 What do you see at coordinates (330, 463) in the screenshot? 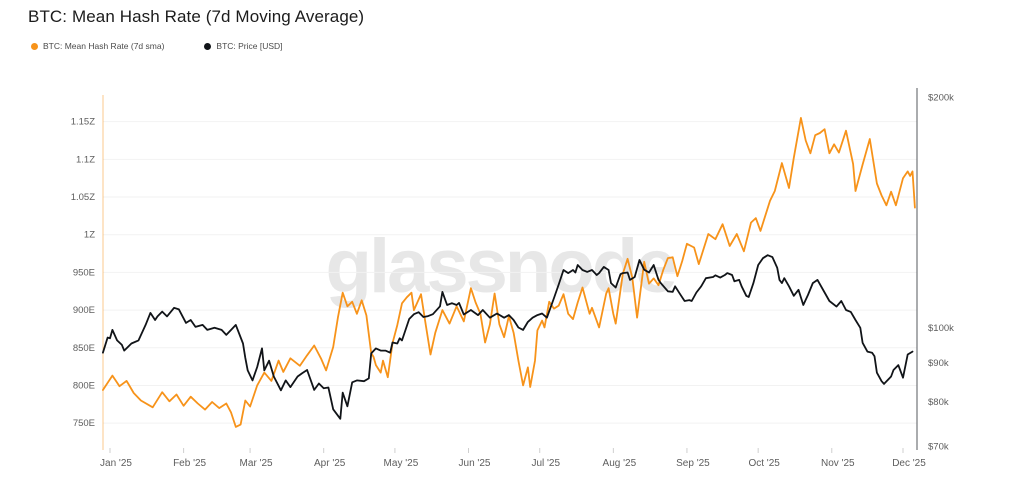
I see `x-tick-label: Apr '25` at bounding box center [330, 463].